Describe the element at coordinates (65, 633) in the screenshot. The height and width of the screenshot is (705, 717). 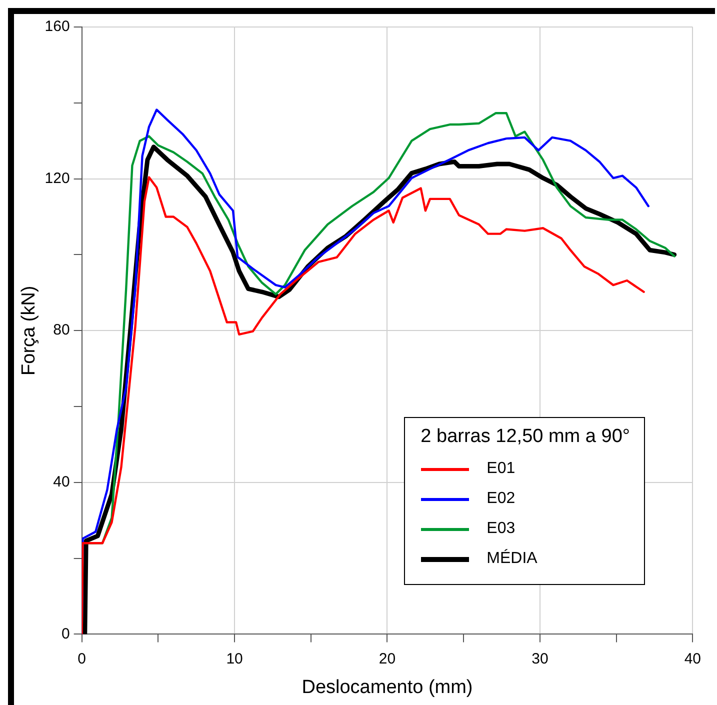
I see `y-tick-label: 0` at that location.